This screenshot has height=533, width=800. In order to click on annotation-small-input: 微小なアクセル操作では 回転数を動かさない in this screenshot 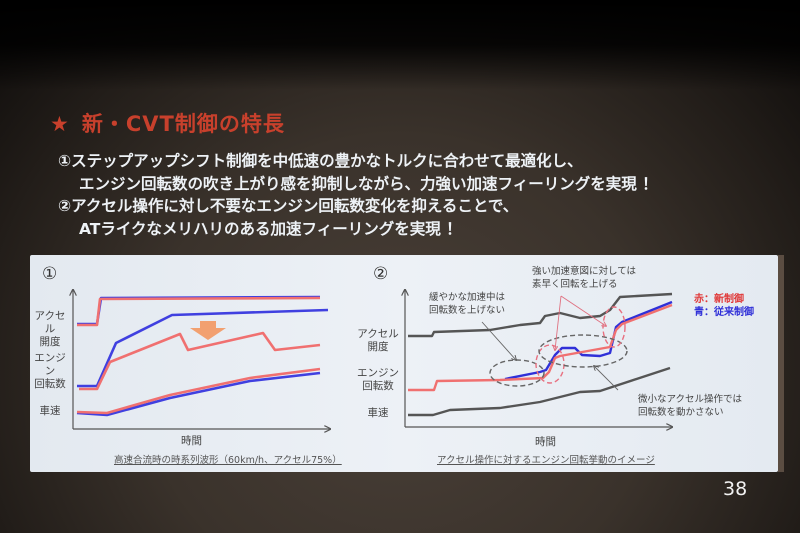, I will do `click(690, 406)`.